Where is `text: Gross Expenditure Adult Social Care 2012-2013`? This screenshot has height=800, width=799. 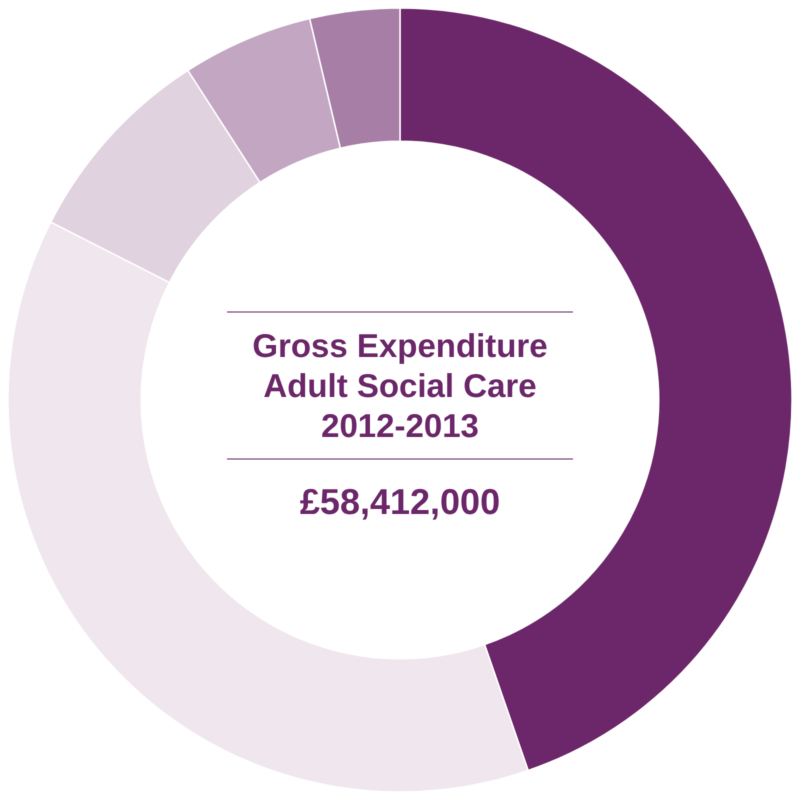 text: Gross Expenditure Adult Social Care 2012-2013 is located at coordinates (400, 385).